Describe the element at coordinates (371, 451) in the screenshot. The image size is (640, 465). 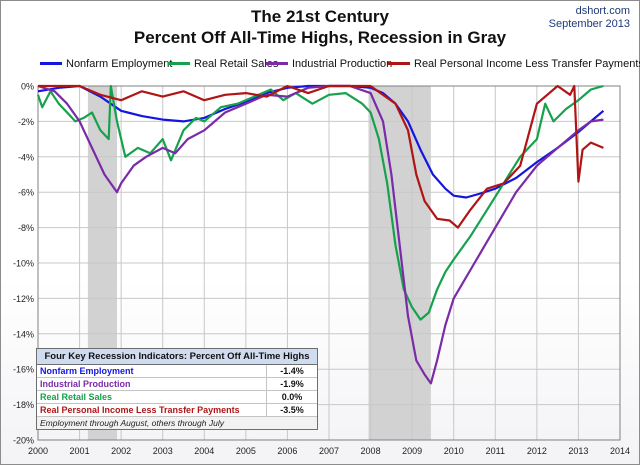
I see `x-tick-label: 2008` at that location.